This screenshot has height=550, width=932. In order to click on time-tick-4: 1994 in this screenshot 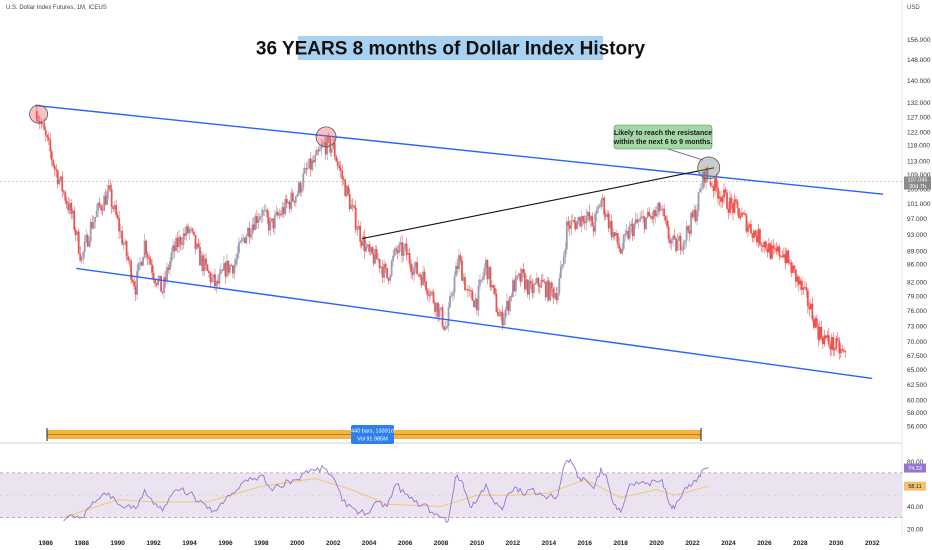, I will do `click(189, 543)`.